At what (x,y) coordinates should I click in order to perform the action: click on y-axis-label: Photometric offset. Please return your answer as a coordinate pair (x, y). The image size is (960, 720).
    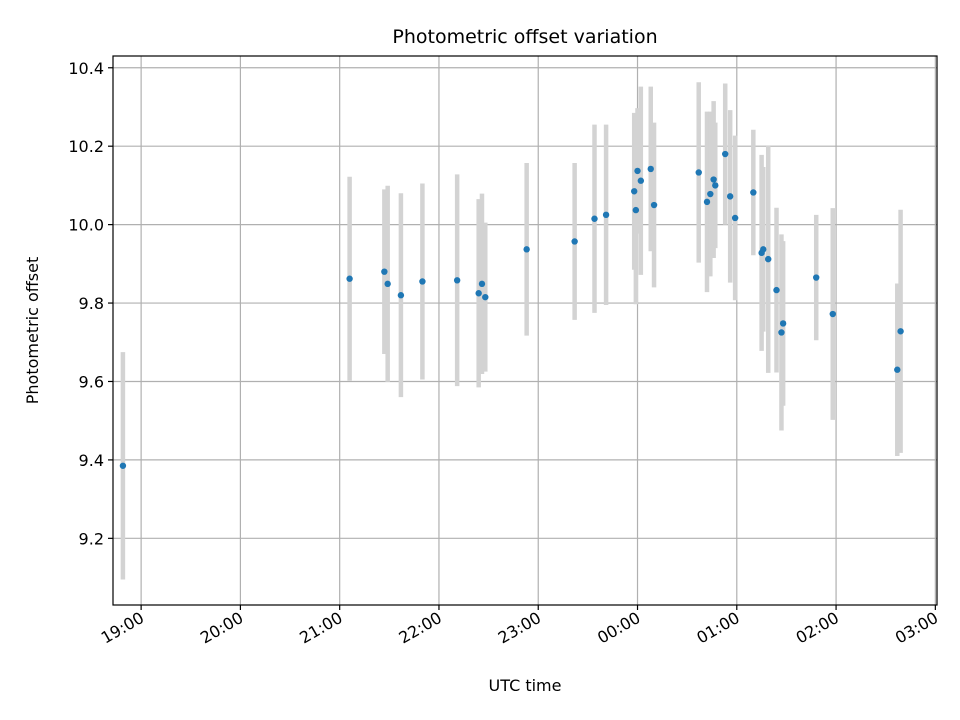
    Looking at the image, I should click on (32, 331).